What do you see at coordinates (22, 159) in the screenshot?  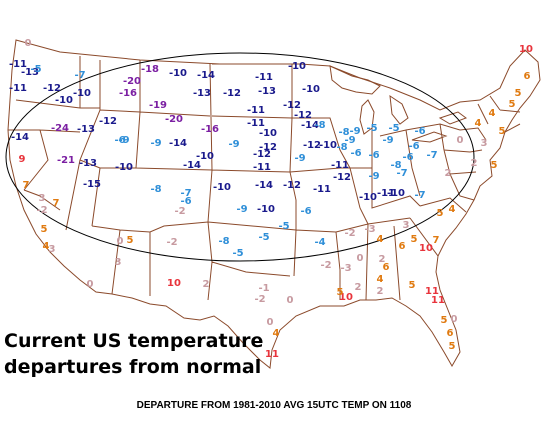 I see `station-value: 9` at bounding box center [22, 159].